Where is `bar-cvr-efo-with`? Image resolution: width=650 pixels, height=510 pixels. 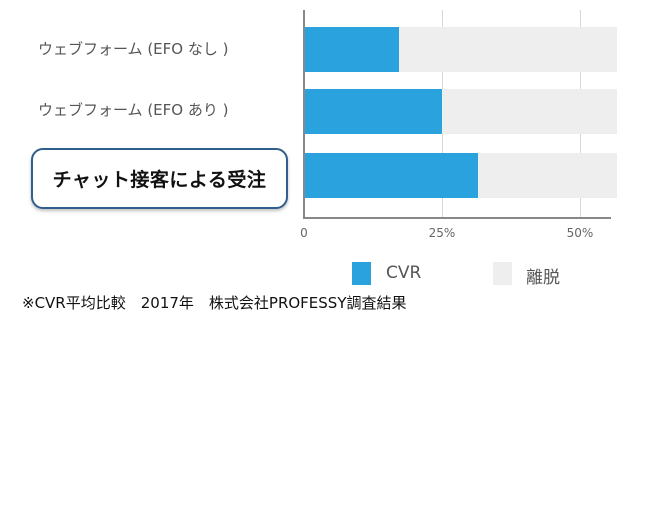
bar-cvr-efo-with is located at coordinates (373, 111).